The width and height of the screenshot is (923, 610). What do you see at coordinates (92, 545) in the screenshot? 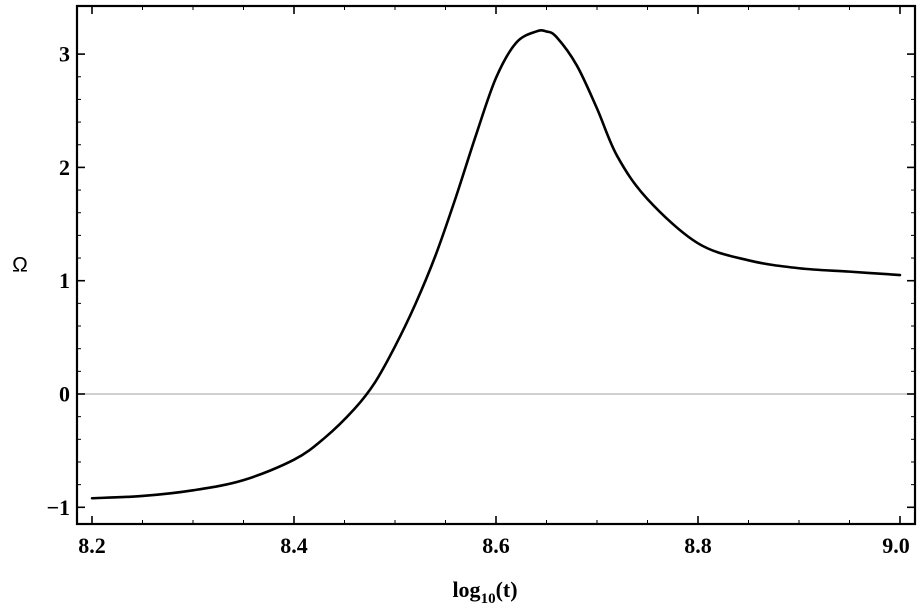
I see `x-tick-label: 8.2` at bounding box center [92, 545].